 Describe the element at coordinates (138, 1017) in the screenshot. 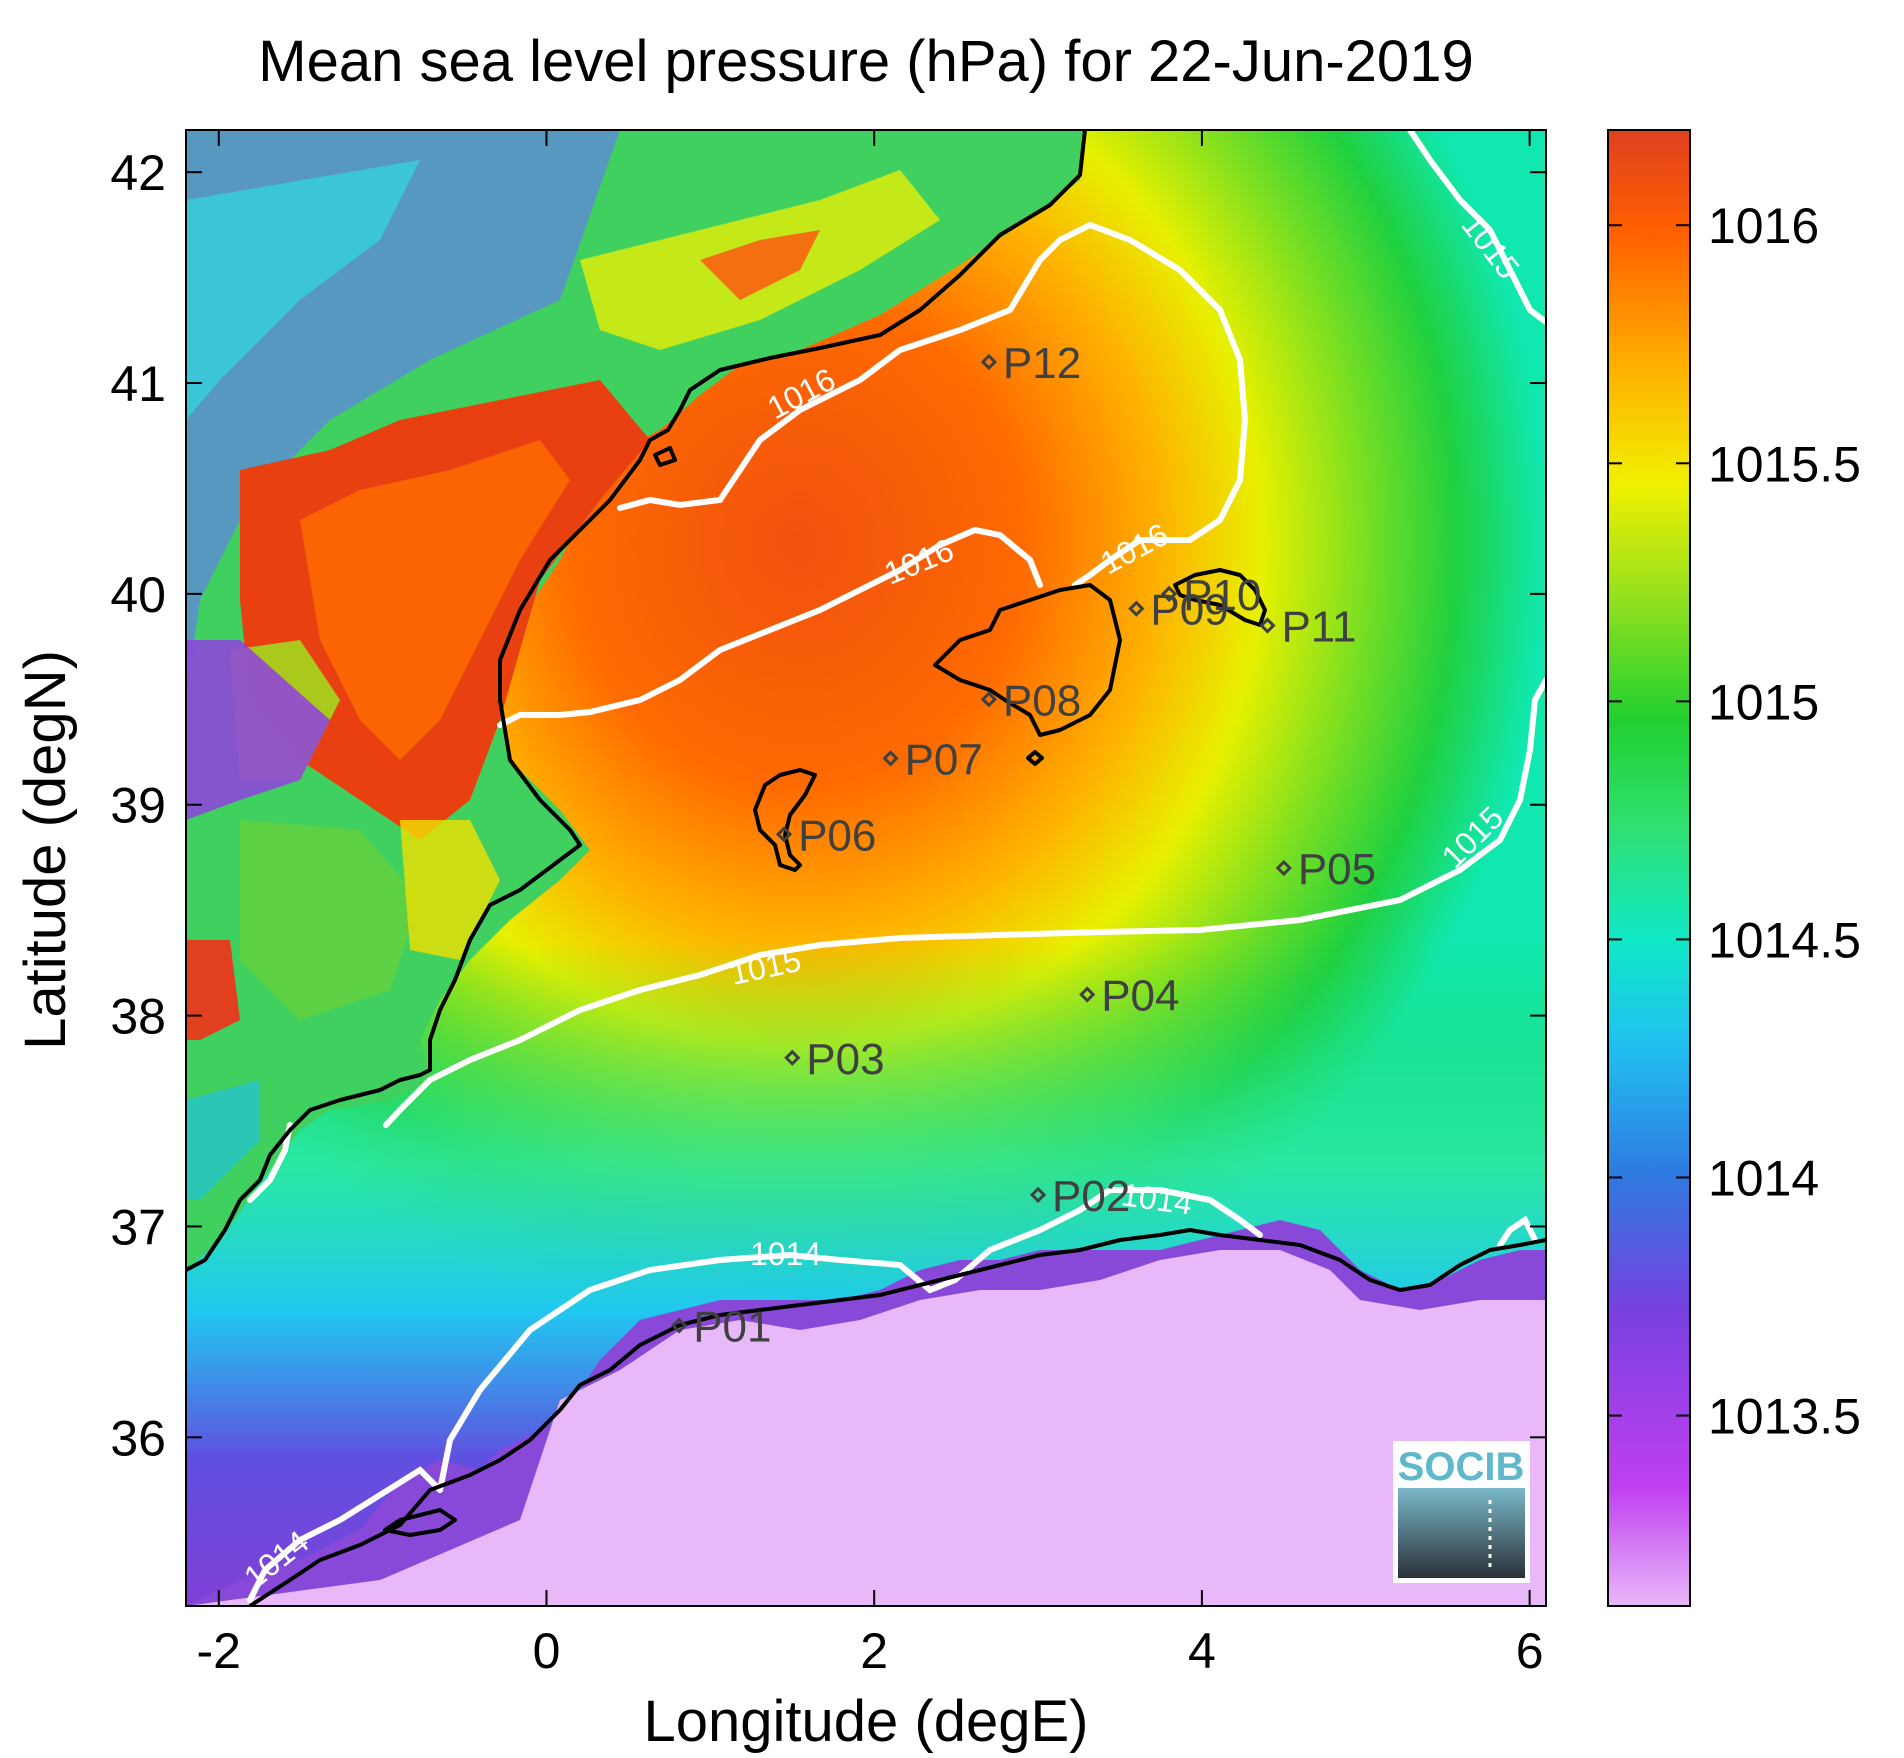

I see `y-tick-label: 38` at that location.